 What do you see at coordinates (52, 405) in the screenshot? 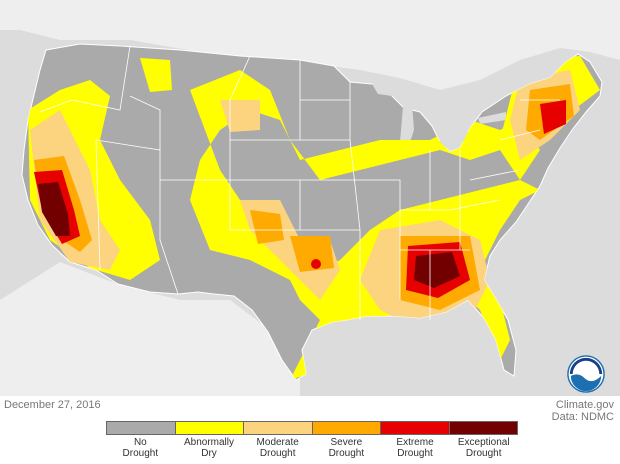
I see `map-date: December 27, 2016` at bounding box center [52, 405].